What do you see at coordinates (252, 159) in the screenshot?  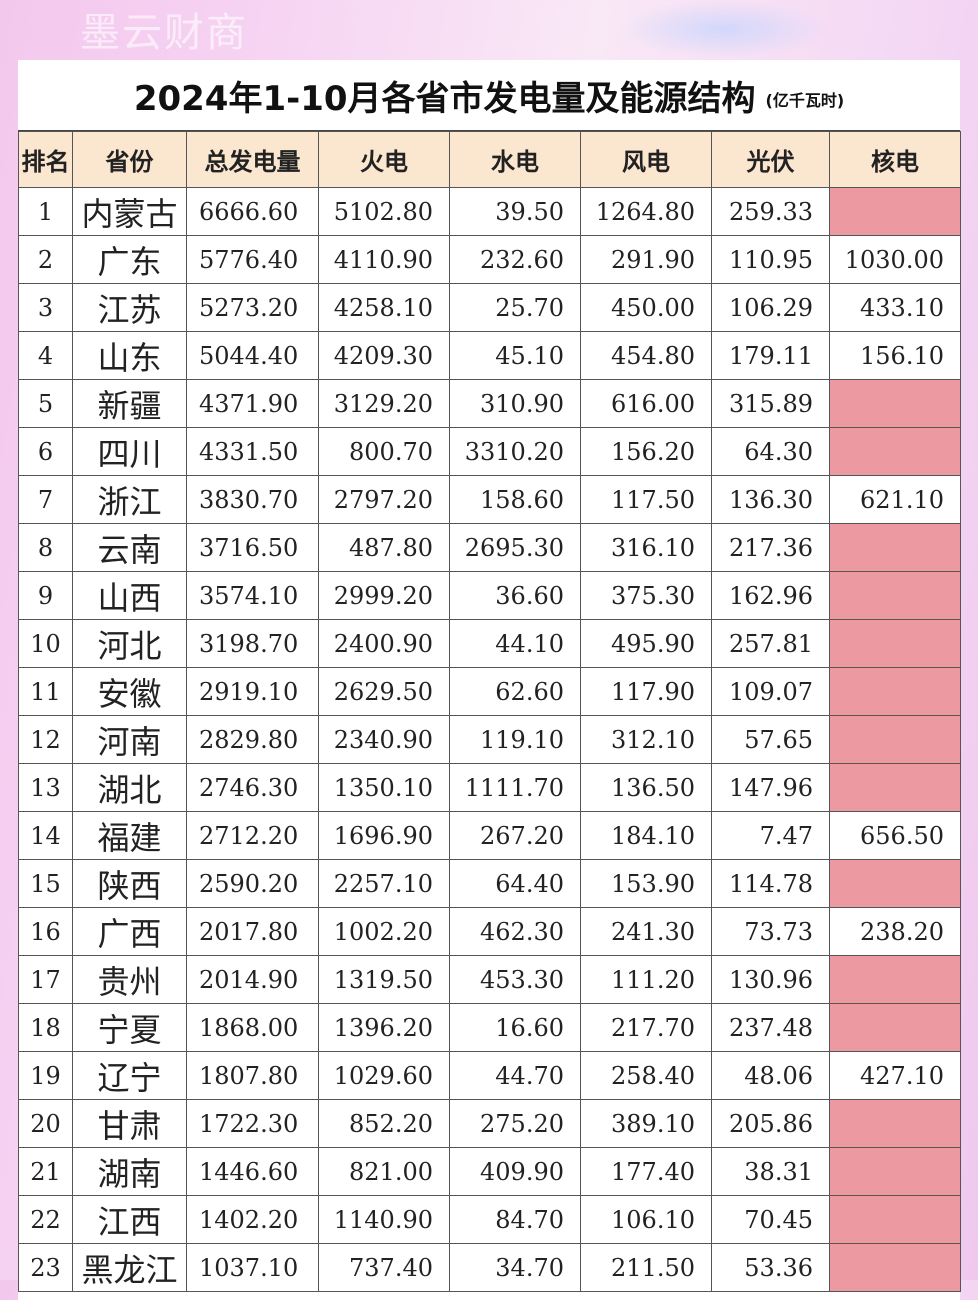 I see `header-total: 总发电量` at bounding box center [252, 159].